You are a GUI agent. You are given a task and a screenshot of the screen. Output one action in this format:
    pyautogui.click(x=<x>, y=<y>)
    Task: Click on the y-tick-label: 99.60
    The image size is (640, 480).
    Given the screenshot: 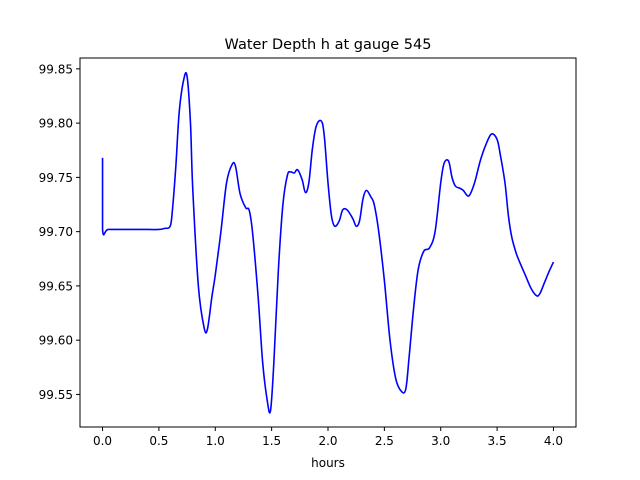 What is the action you would take?
    pyautogui.click(x=56, y=341)
    